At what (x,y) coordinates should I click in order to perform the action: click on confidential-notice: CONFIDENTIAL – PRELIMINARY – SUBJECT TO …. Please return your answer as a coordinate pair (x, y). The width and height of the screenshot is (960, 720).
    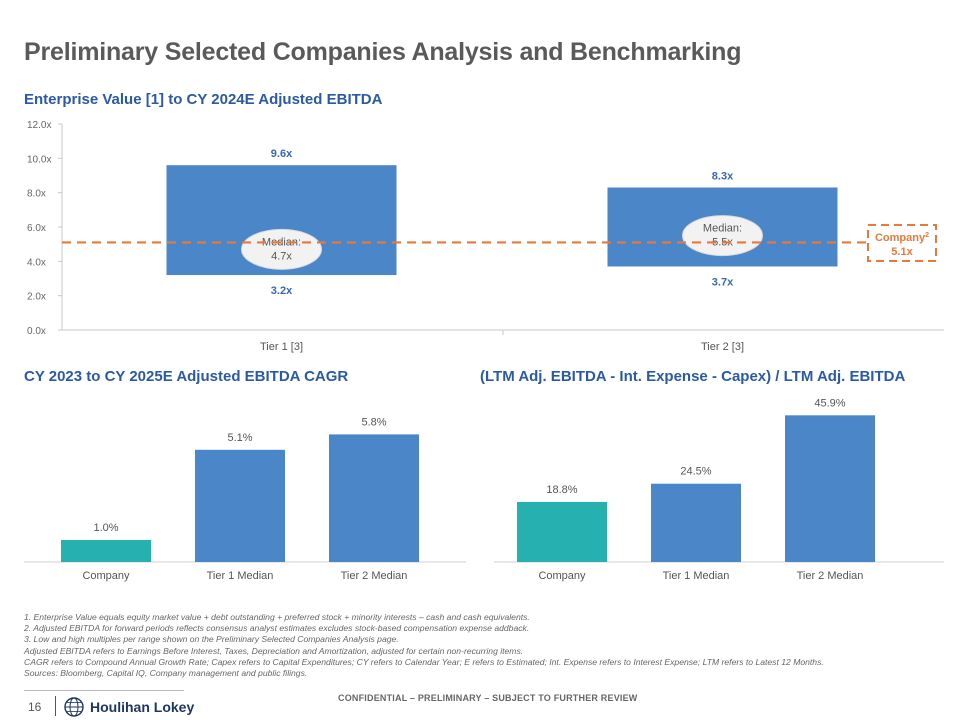
    Looking at the image, I should click on (488, 698).